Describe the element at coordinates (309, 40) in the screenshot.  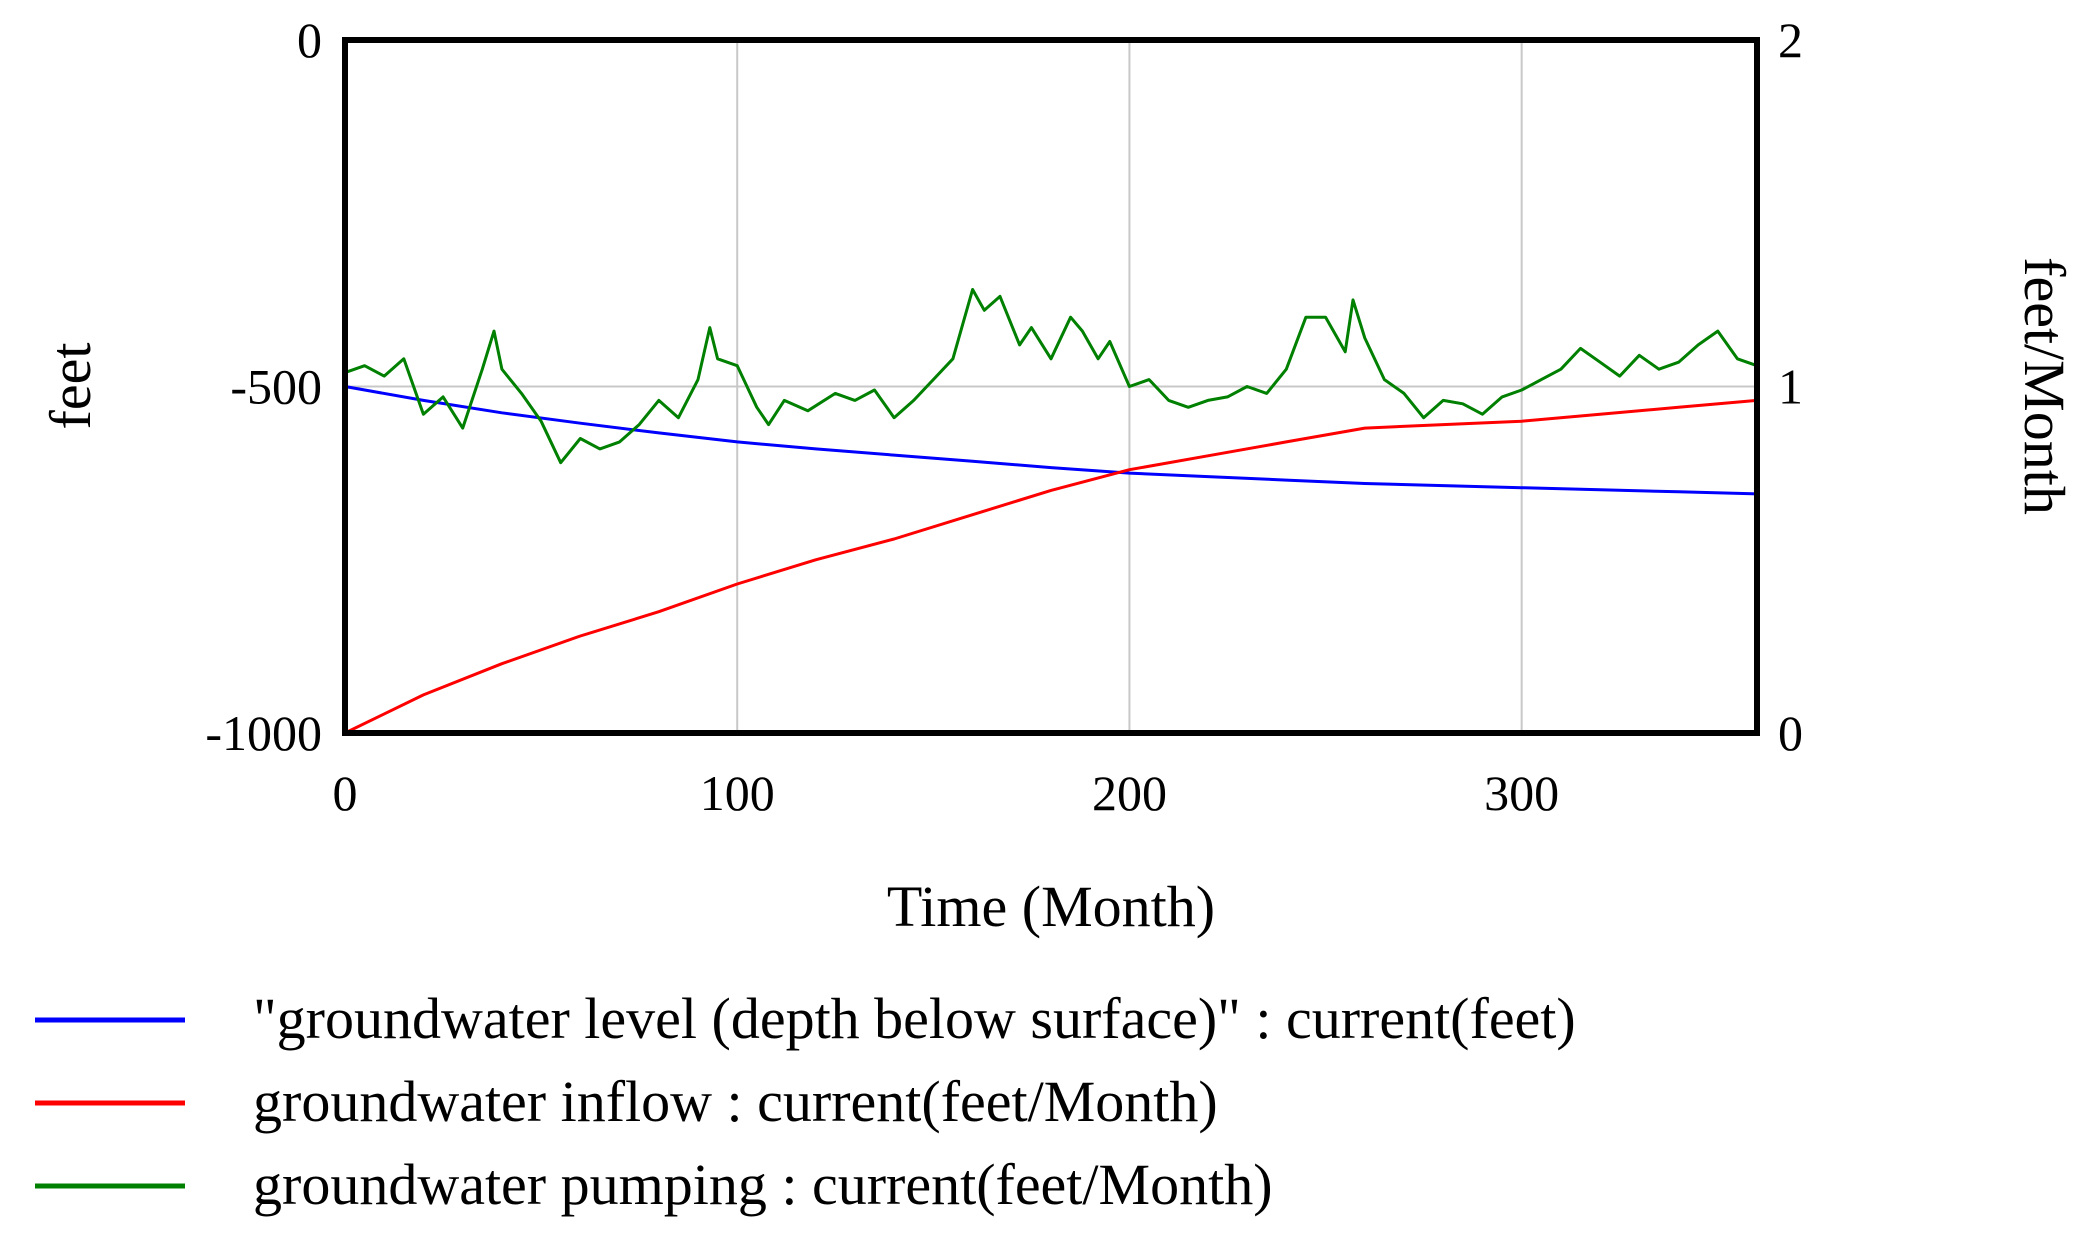
I see `y-left-tick-label: 0` at that location.